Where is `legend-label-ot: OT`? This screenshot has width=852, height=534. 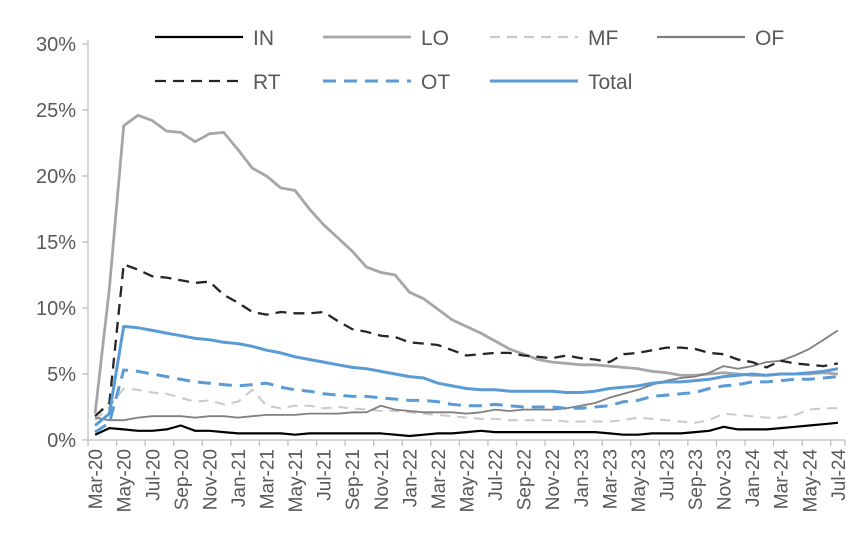 legend-label-ot: OT is located at coordinates (435, 82).